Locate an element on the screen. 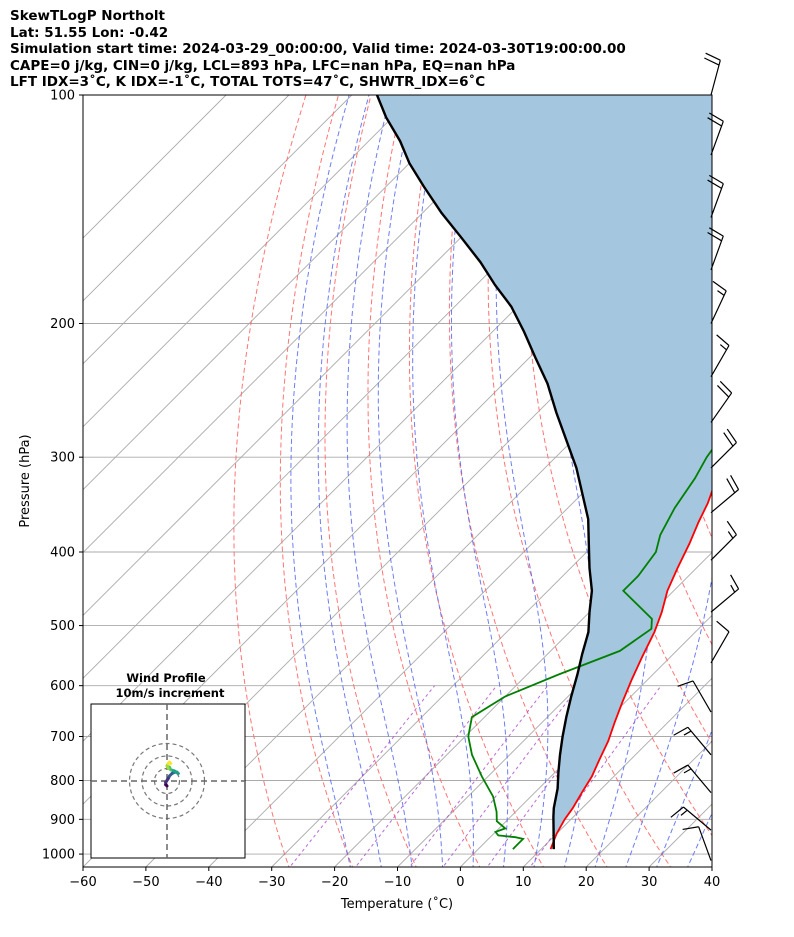  y-axis-label: Pressure (hPa) is located at coordinates (25, 480).